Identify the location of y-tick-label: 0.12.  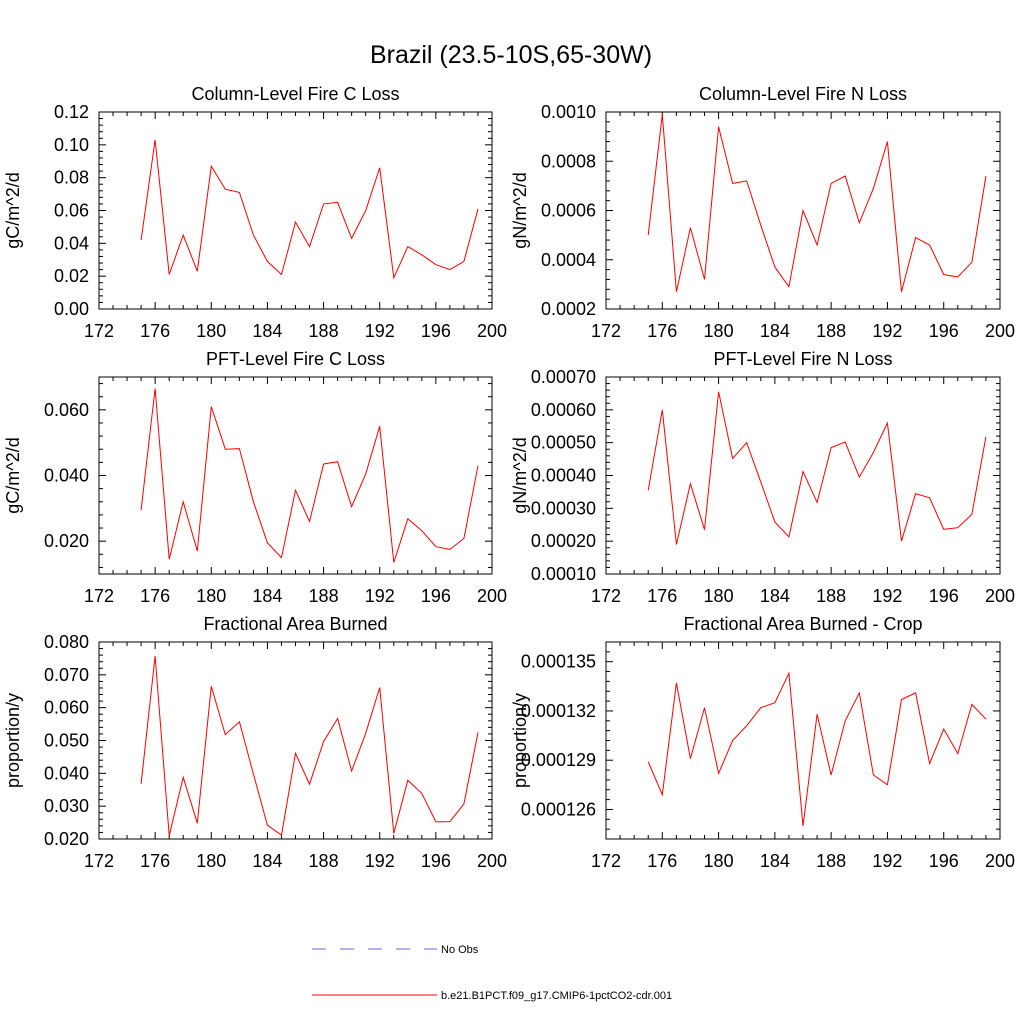
(71, 112).